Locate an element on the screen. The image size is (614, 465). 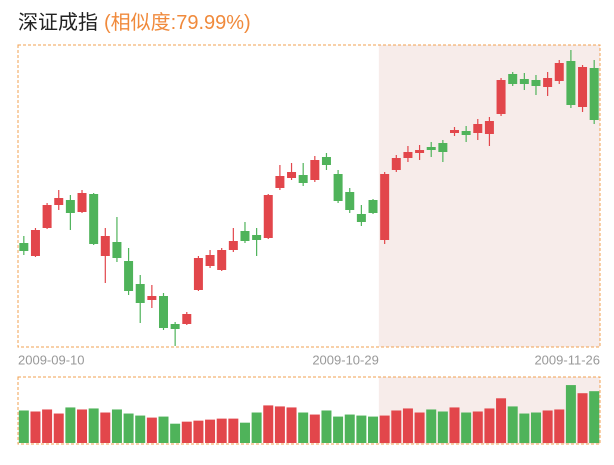
x-tick-label: 2009-11-26 is located at coordinates (567, 359).